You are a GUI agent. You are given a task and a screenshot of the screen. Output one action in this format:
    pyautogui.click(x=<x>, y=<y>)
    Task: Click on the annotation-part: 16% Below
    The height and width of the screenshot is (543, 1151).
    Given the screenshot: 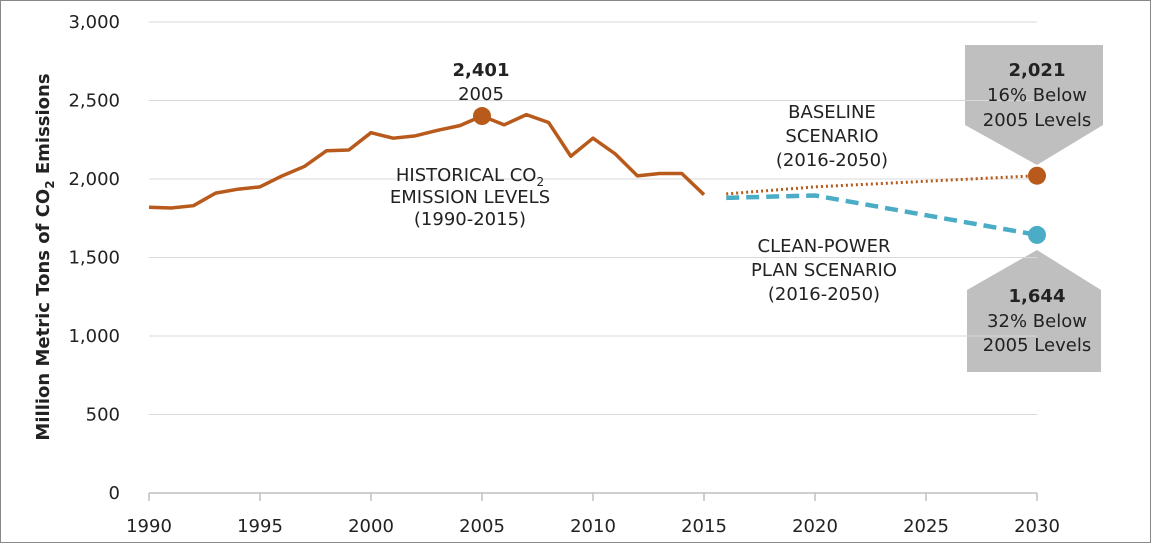 What is the action you would take?
    pyautogui.click(x=1037, y=95)
    